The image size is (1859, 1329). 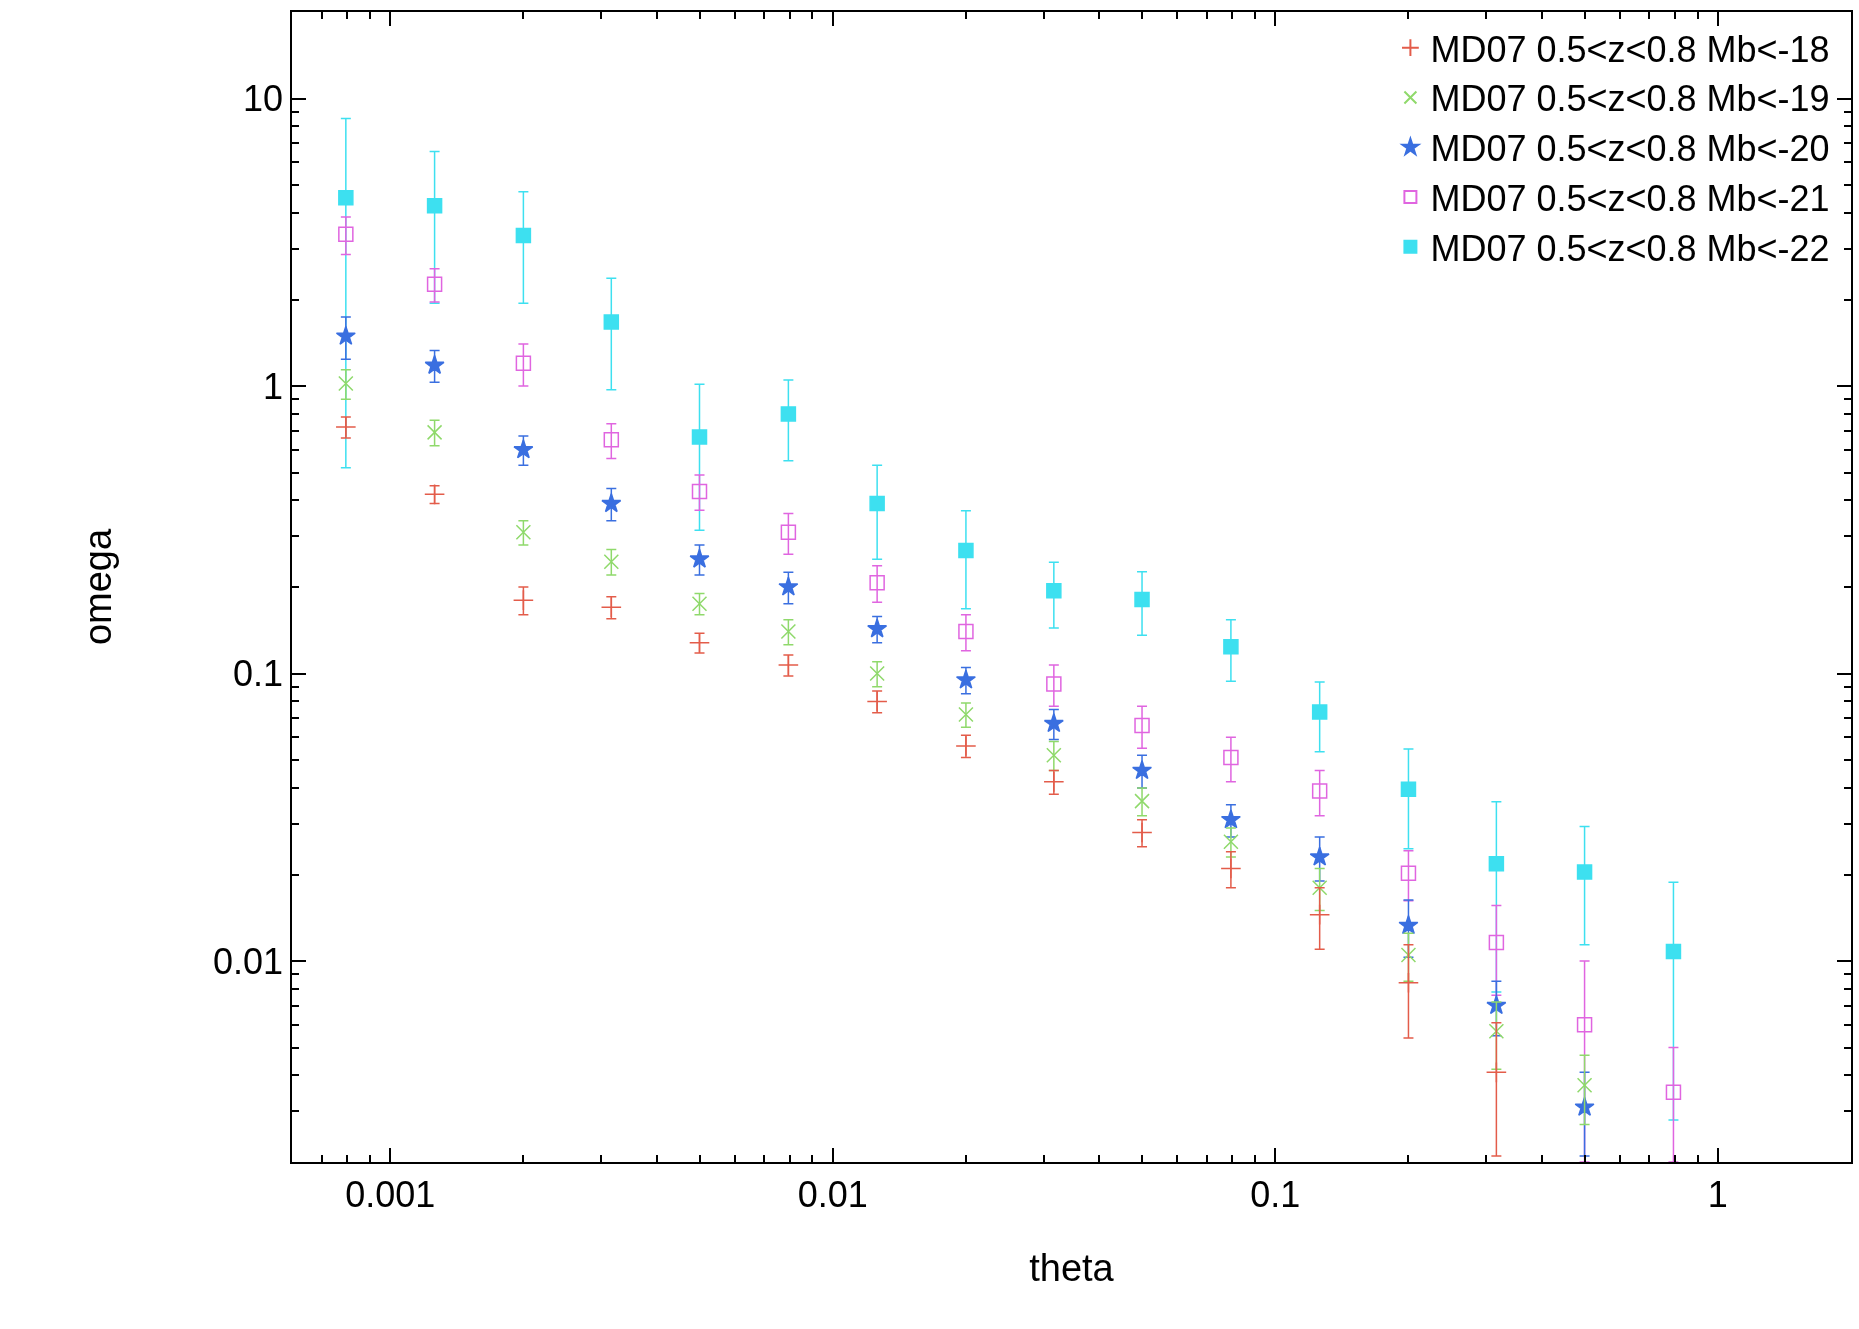 I want to click on legend-label: MD07 0.5<z<0.8 Mb<-20, so click(x=1630, y=149).